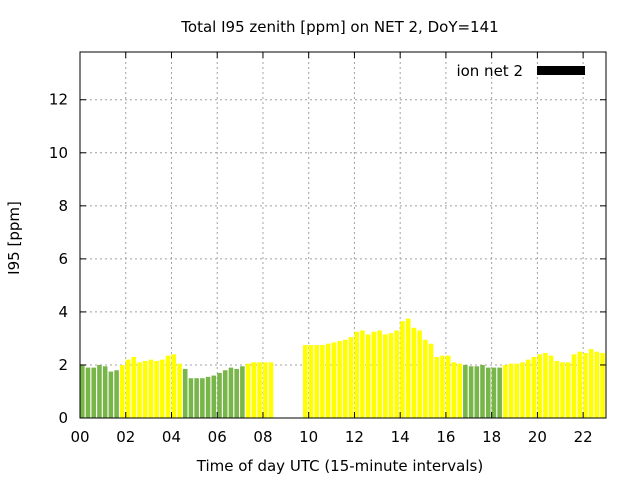 The width and height of the screenshot is (640, 480). I want to click on y-tick-label: 6, so click(63, 259).